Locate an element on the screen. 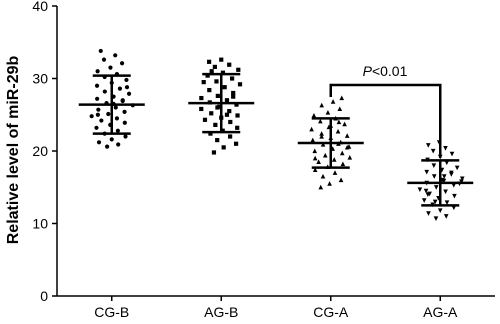 The width and height of the screenshot is (500, 324). y-tick-label: 20 is located at coordinates (40, 151).